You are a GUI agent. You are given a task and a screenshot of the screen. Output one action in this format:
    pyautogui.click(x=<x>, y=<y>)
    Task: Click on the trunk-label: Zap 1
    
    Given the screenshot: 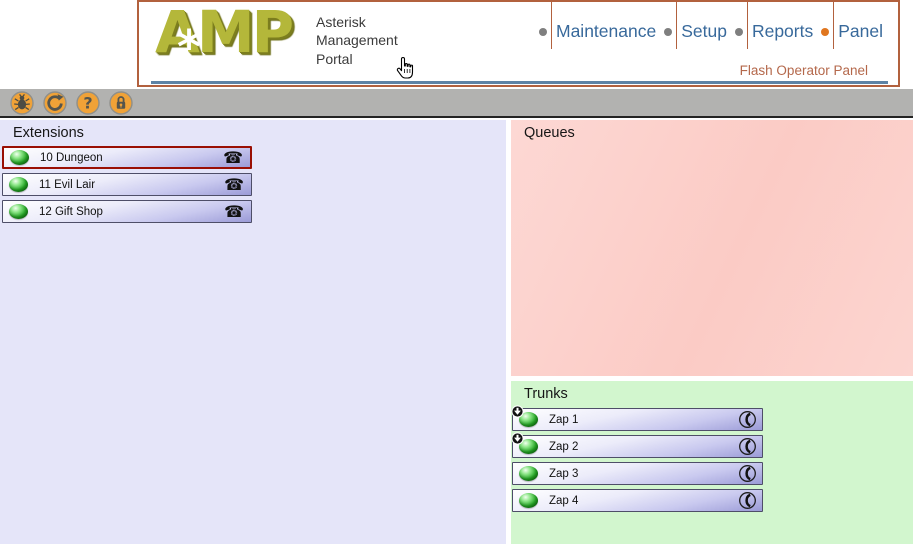 What is the action you would take?
    pyautogui.click(x=564, y=419)
    